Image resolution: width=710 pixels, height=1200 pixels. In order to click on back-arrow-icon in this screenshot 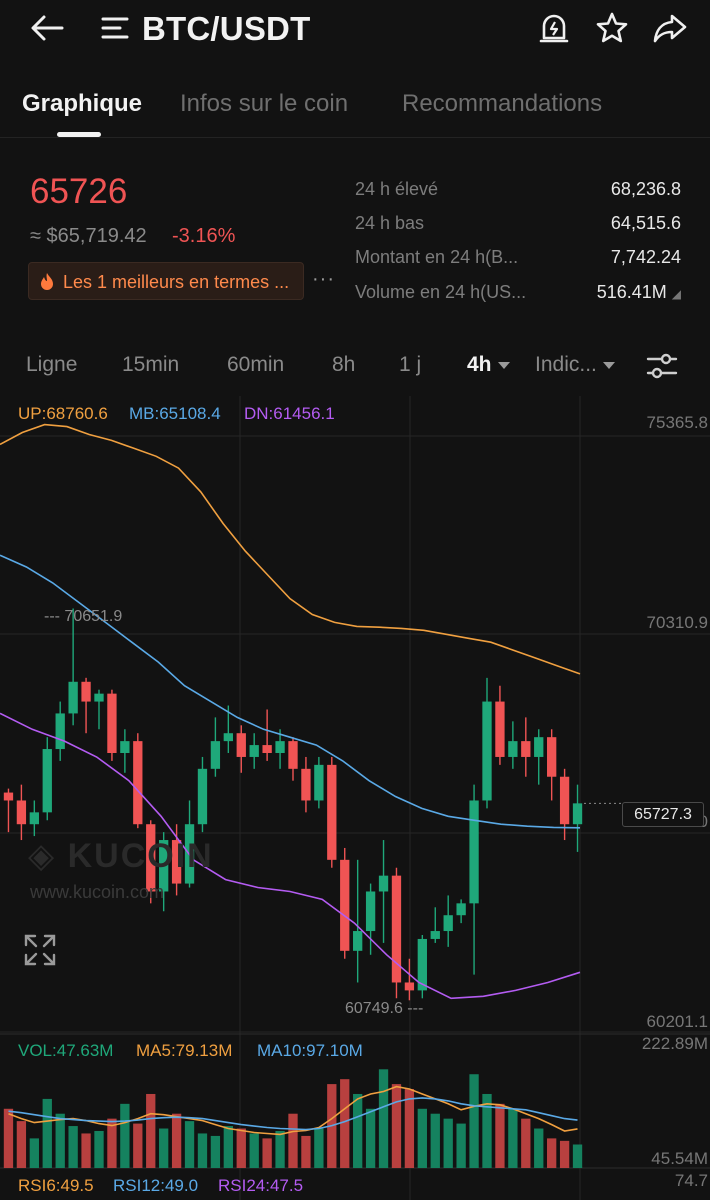, I will do `click(48, 28)`.